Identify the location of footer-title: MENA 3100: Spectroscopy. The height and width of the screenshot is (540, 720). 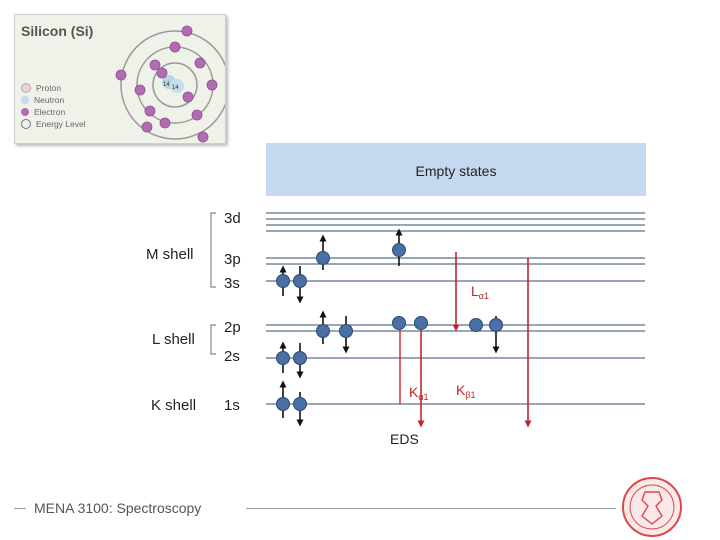
(118, 508).